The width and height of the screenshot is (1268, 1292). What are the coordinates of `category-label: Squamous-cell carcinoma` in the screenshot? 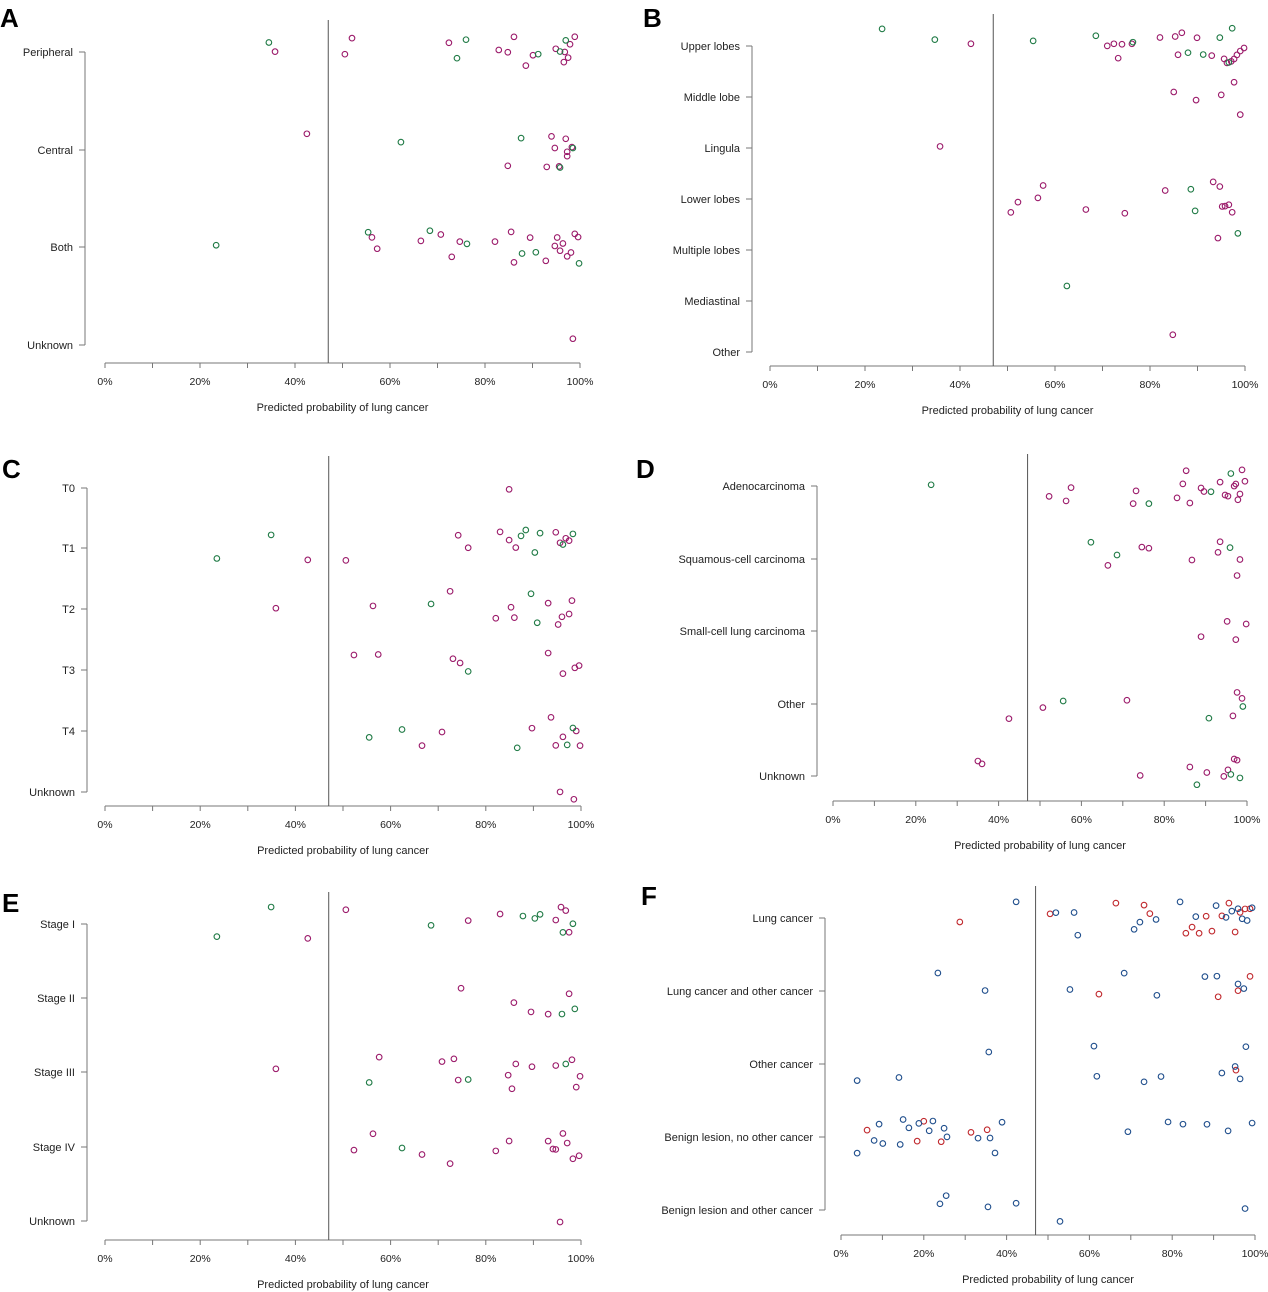 It's located at (741, 560).